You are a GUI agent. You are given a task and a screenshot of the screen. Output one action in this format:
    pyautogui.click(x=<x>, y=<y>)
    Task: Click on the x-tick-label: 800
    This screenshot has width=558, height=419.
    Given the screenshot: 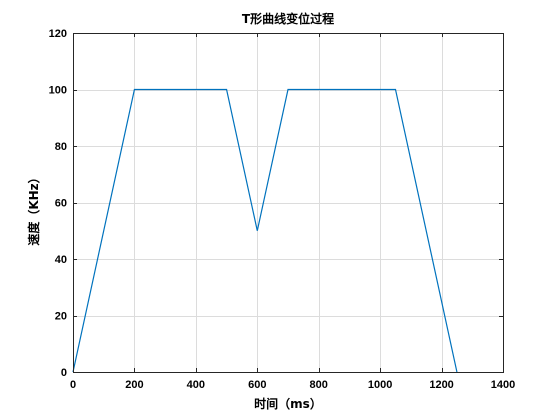 What is the action you would take?
    pyautogui.click(x=319, y=385)
    